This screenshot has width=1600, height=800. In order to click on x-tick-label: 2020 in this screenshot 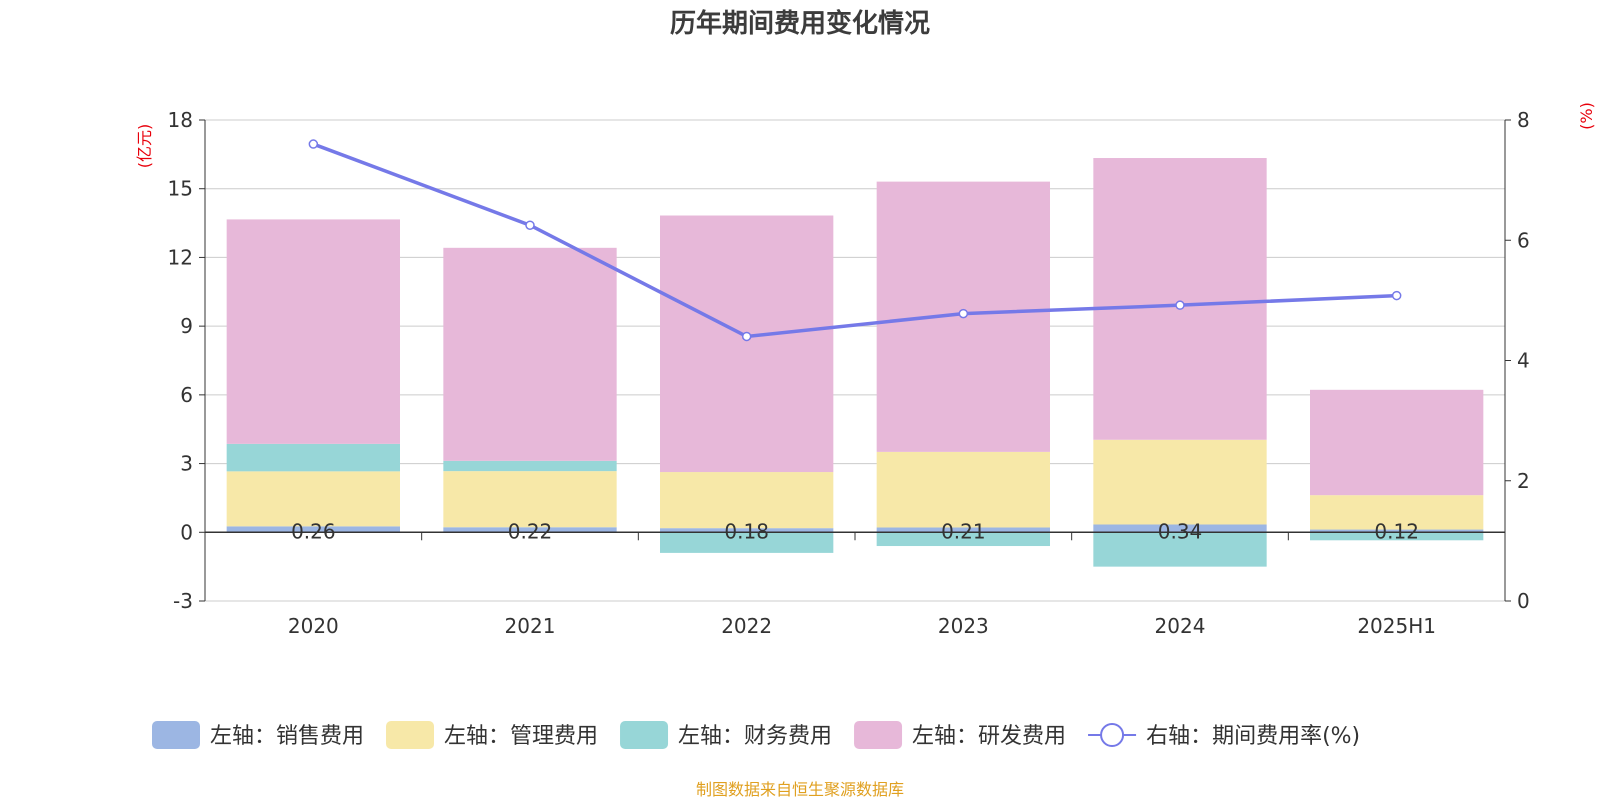, I will do `click(313, 626)`.